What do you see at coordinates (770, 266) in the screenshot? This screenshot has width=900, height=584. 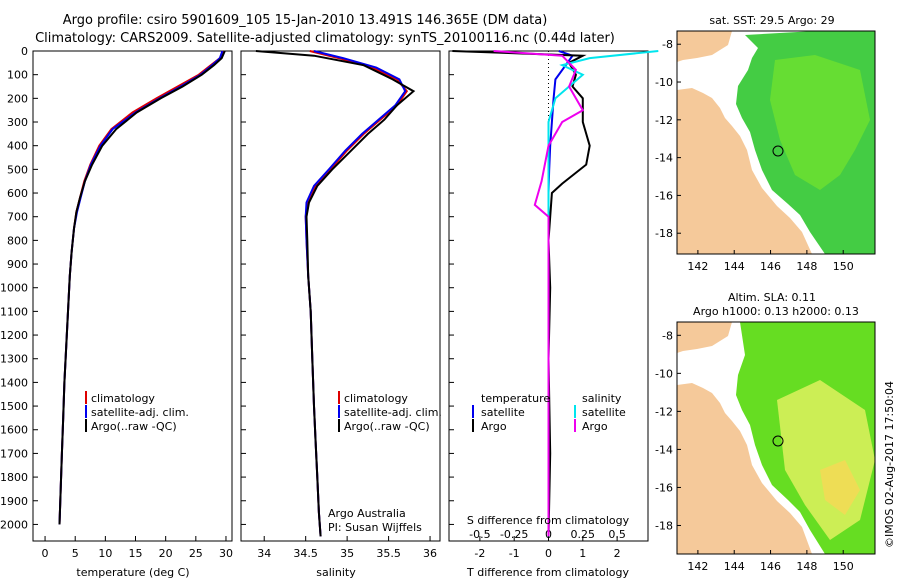 I see `map-x-tick-label: 146` at bounding box center [770, 266].